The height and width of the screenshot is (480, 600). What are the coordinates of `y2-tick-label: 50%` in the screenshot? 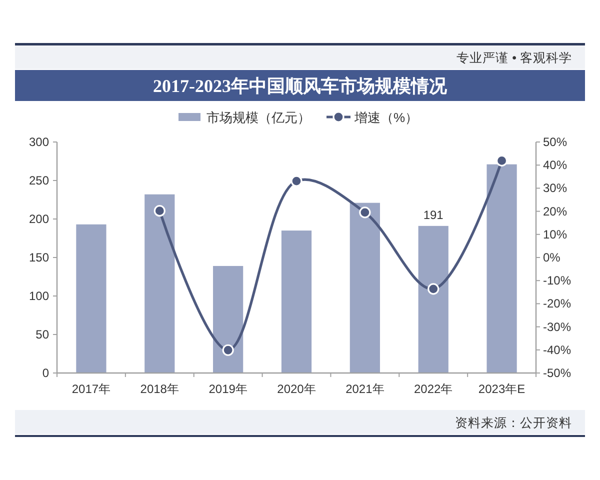 It's located at (555, 142).